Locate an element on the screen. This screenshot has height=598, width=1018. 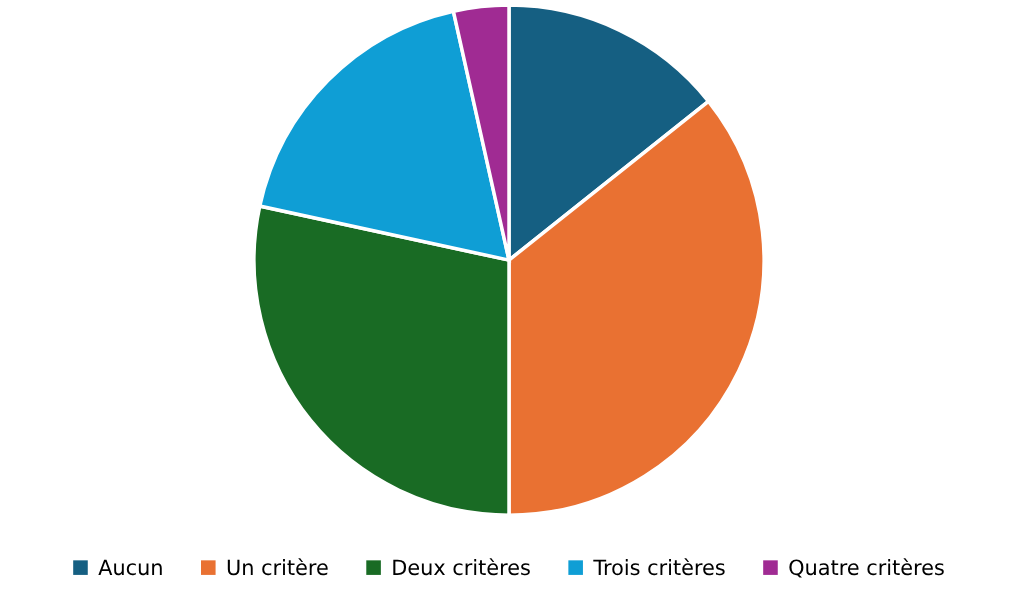
legend-label: Aucun is located at coordinates (130, 567).